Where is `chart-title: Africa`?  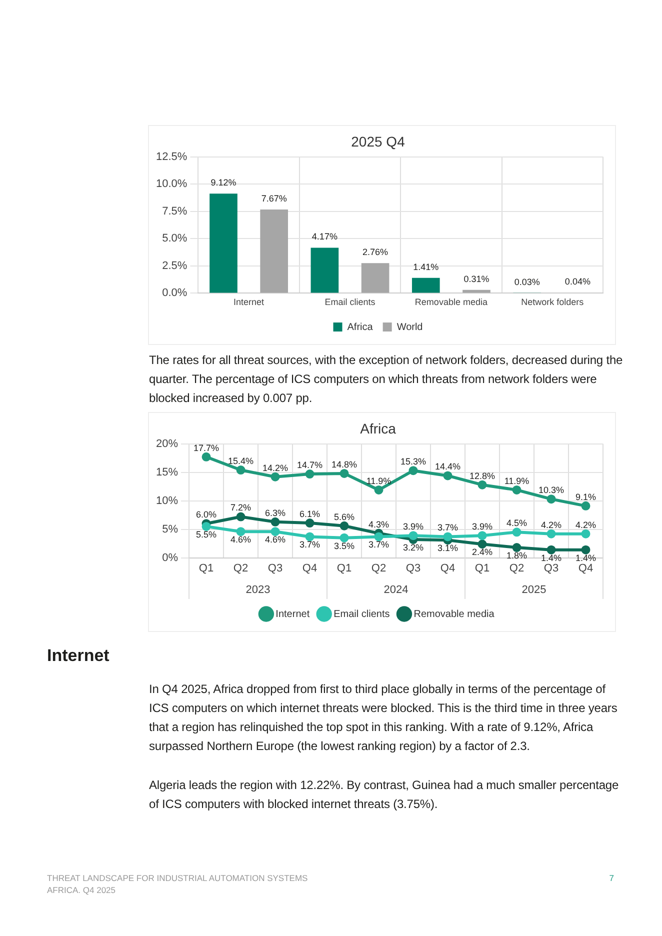 chart-title: Africa is located at coordinates (378, 428).